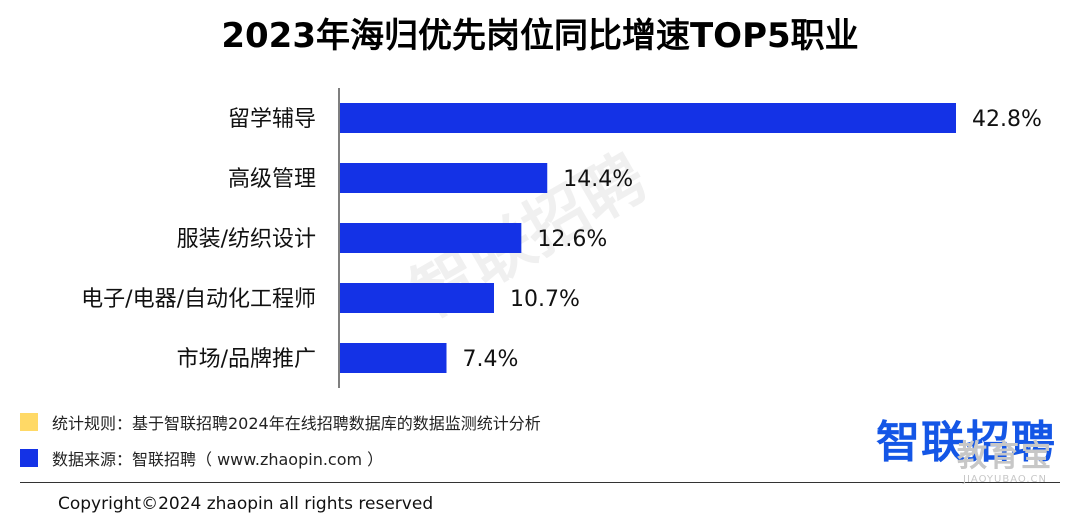 The width and height of the screenshot is (1080, 525). What do you see at coordinates (1005, 456) in the screenshot?
I see `site-watermark-cn: 教育宝` at bounding box center [1005, 456].